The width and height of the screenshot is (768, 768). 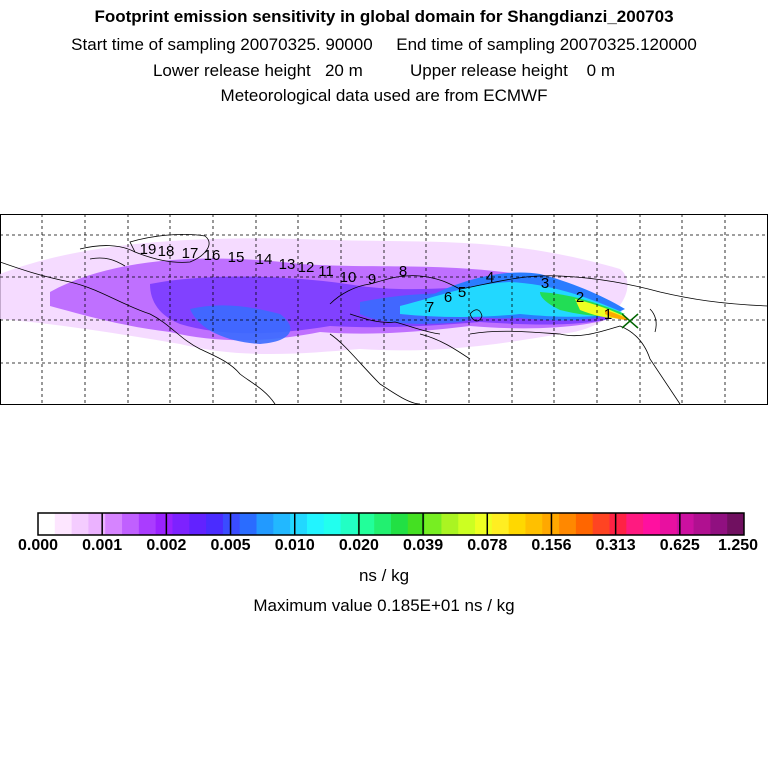 I want to click on colorbar-tick-label: 0.039, so click(x=423, y=545).